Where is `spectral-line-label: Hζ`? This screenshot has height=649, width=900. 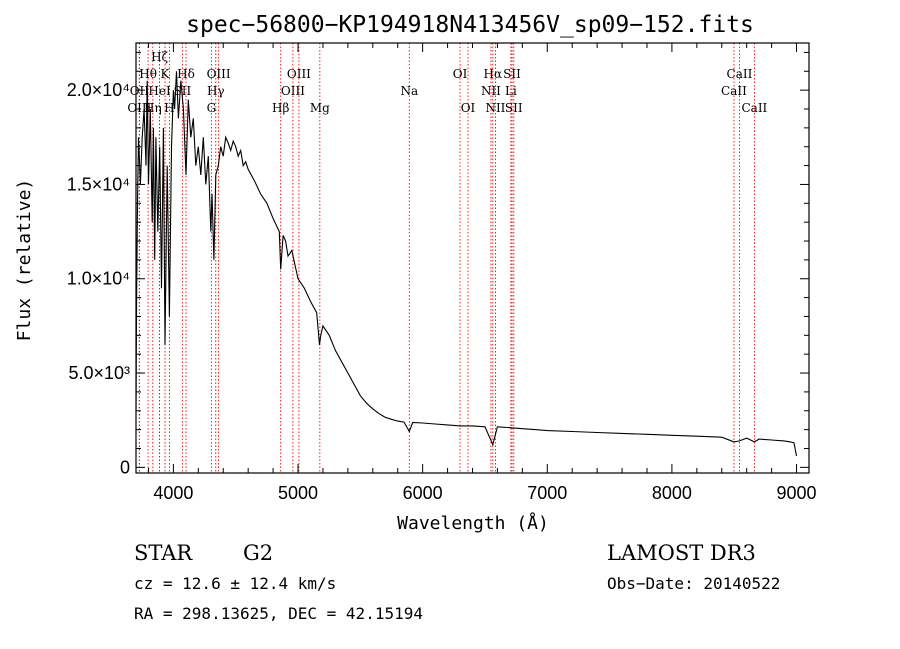
spectral-line-label: Hζ is located at coordinates (159, 57).